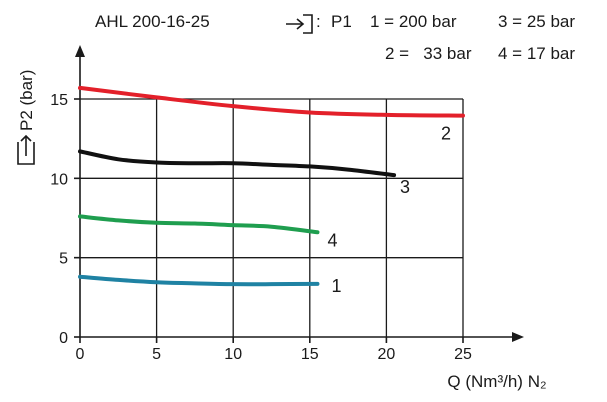 The height and width of the screenshot is (402, 607). Describe the element at coordinates (405, 187) in the screenshot. I see `series-label-3: 3` at that location.